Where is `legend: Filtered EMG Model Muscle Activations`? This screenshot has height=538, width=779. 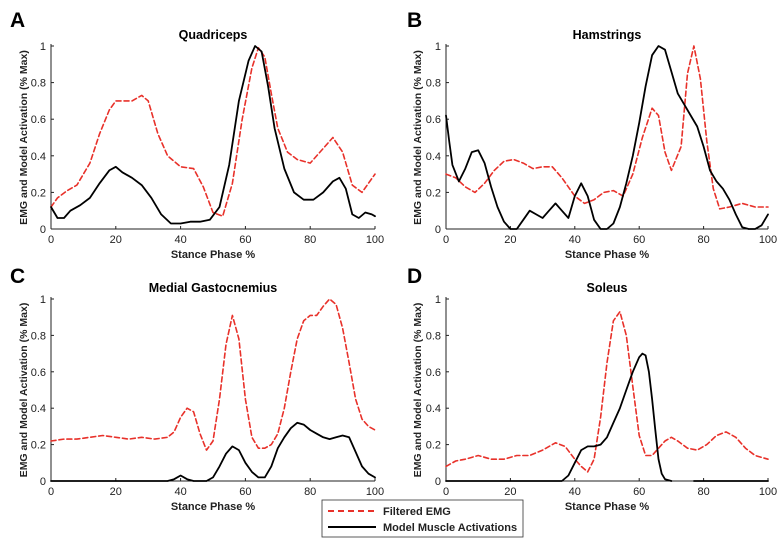 legend: Filtered EMG Model Muscle Activations is located at coordinates (422, 518).